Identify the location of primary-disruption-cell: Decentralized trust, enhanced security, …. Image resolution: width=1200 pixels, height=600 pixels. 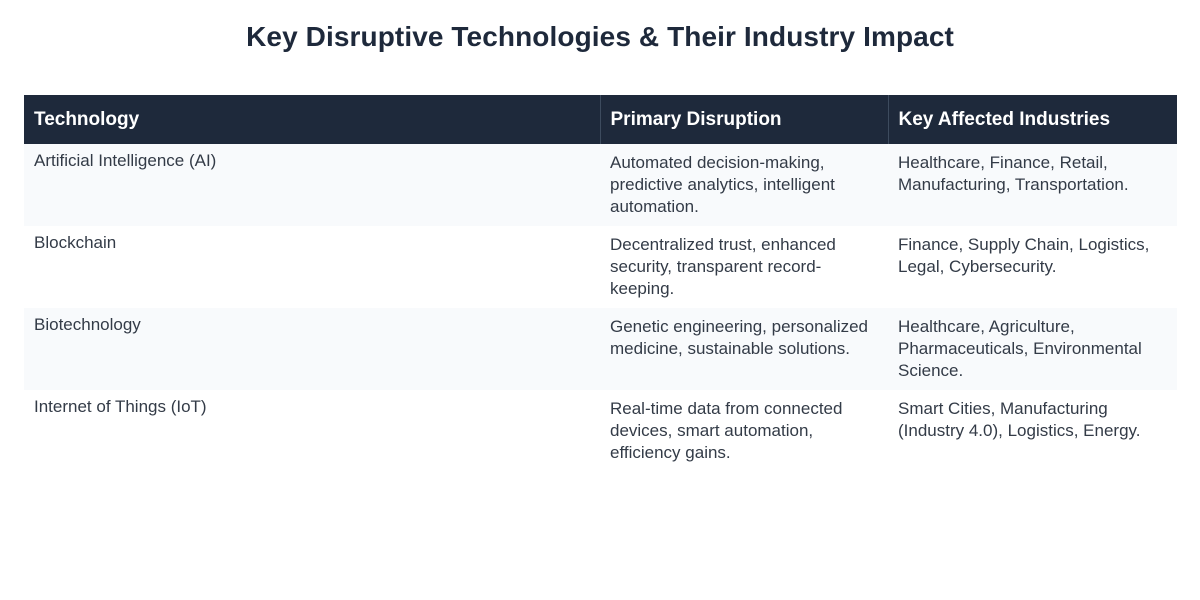
(723, 266).